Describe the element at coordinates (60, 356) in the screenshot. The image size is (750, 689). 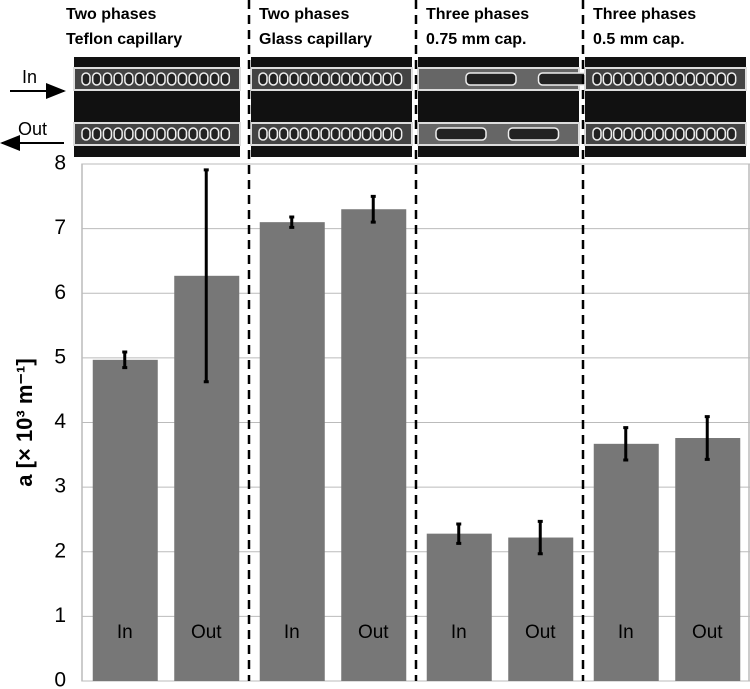
I see `y-tick-label: 5` at that location.